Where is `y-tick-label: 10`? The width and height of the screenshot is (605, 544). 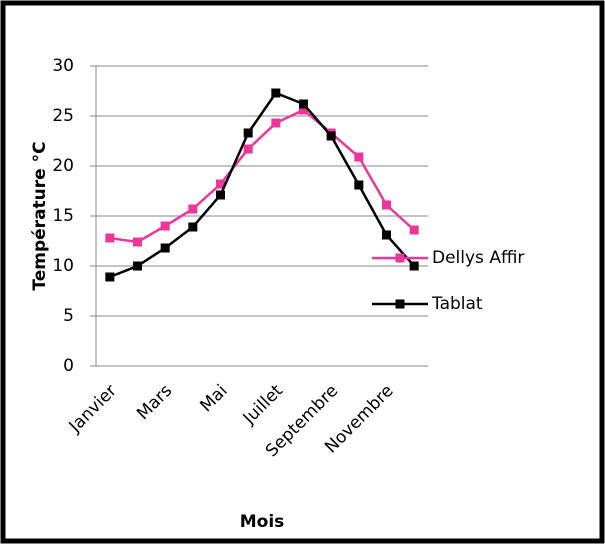 y-tick-label: 10 is located at coordinates (63, 266).